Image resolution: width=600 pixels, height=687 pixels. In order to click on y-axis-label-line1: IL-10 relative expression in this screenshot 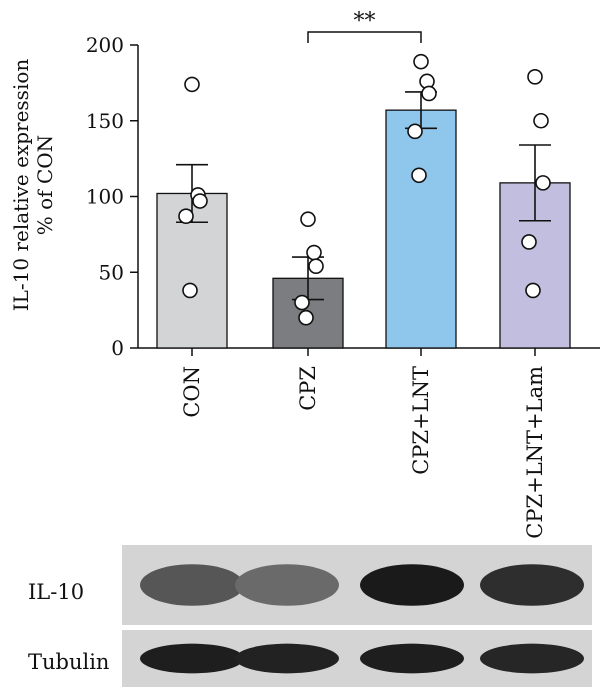, I will do `click(21, 185)`.